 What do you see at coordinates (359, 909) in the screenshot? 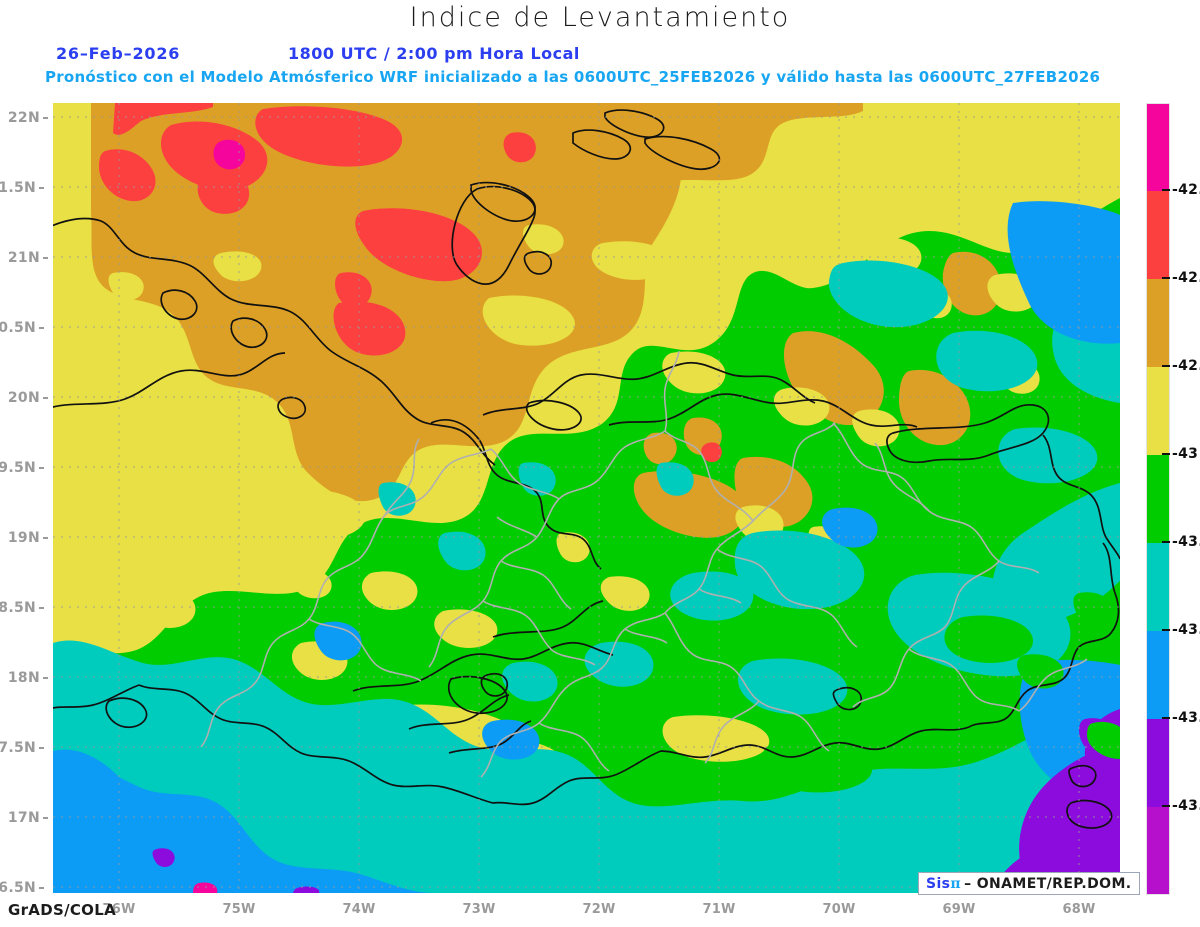
I see `x-axis-tick: 74W` at bounding box center [359, 909].